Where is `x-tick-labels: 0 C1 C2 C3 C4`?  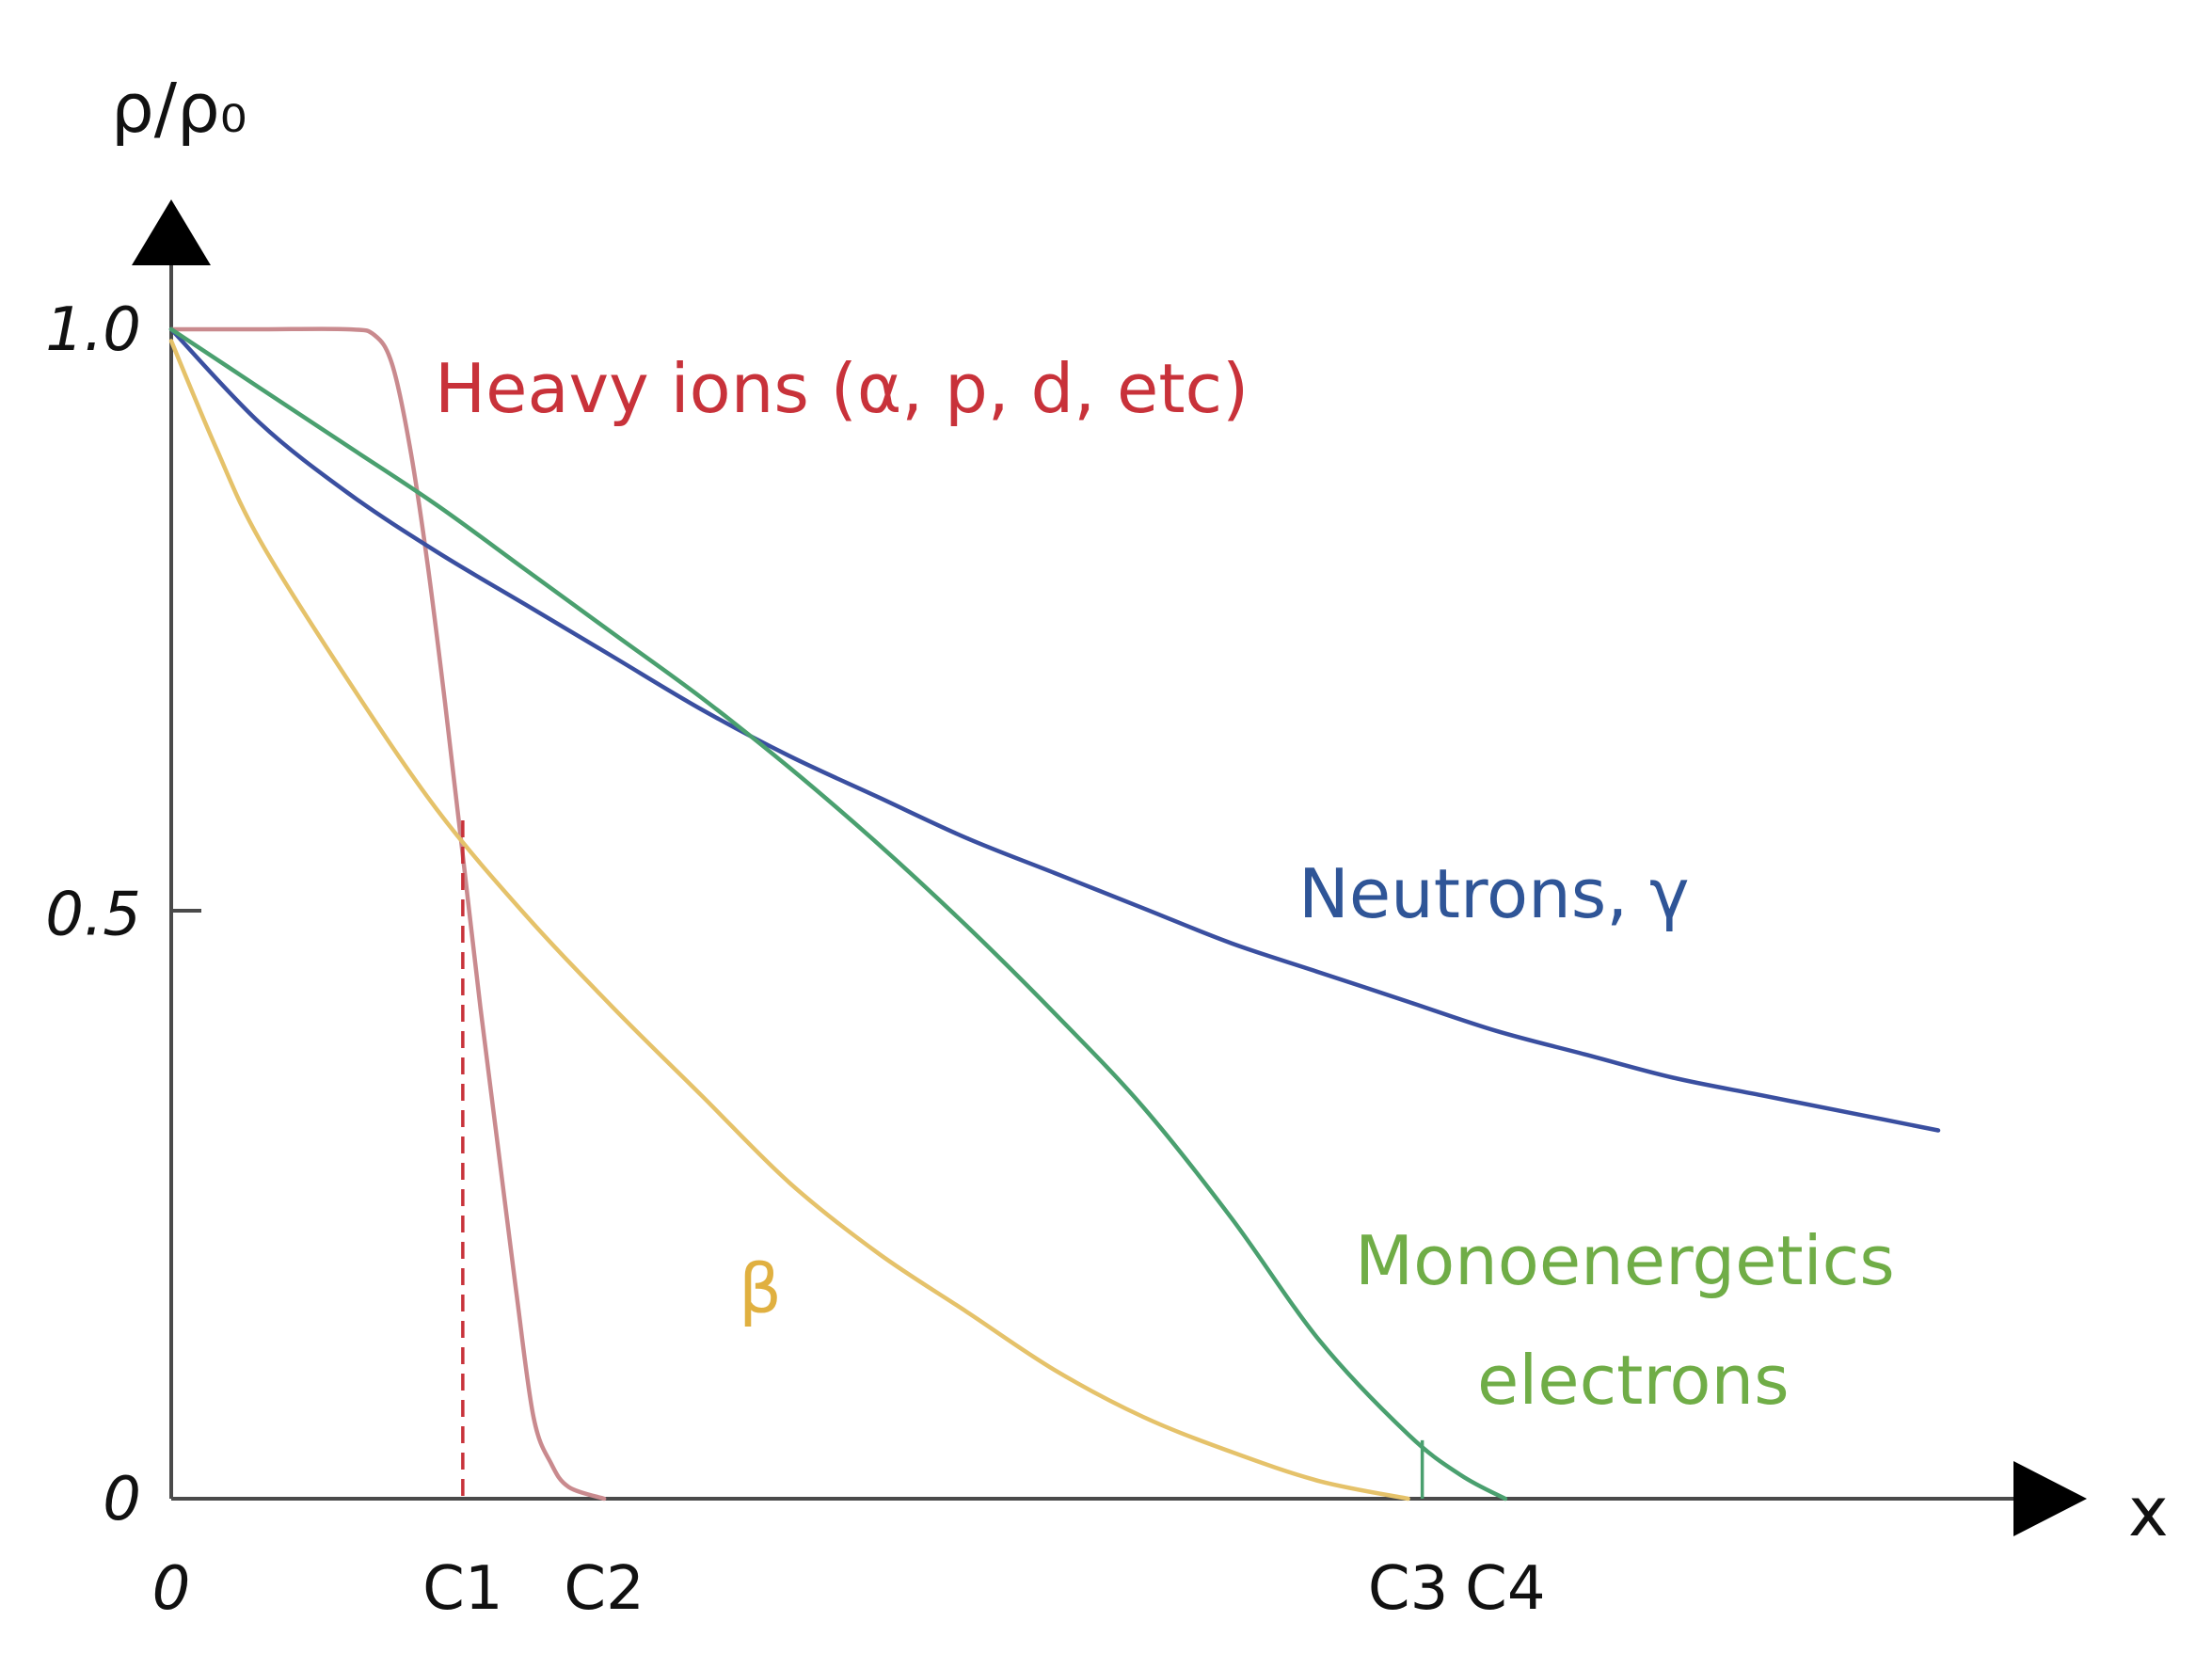
x-tick-labels: 0 C1 C2 C3 C4 is located at coordinates (849, 1589).